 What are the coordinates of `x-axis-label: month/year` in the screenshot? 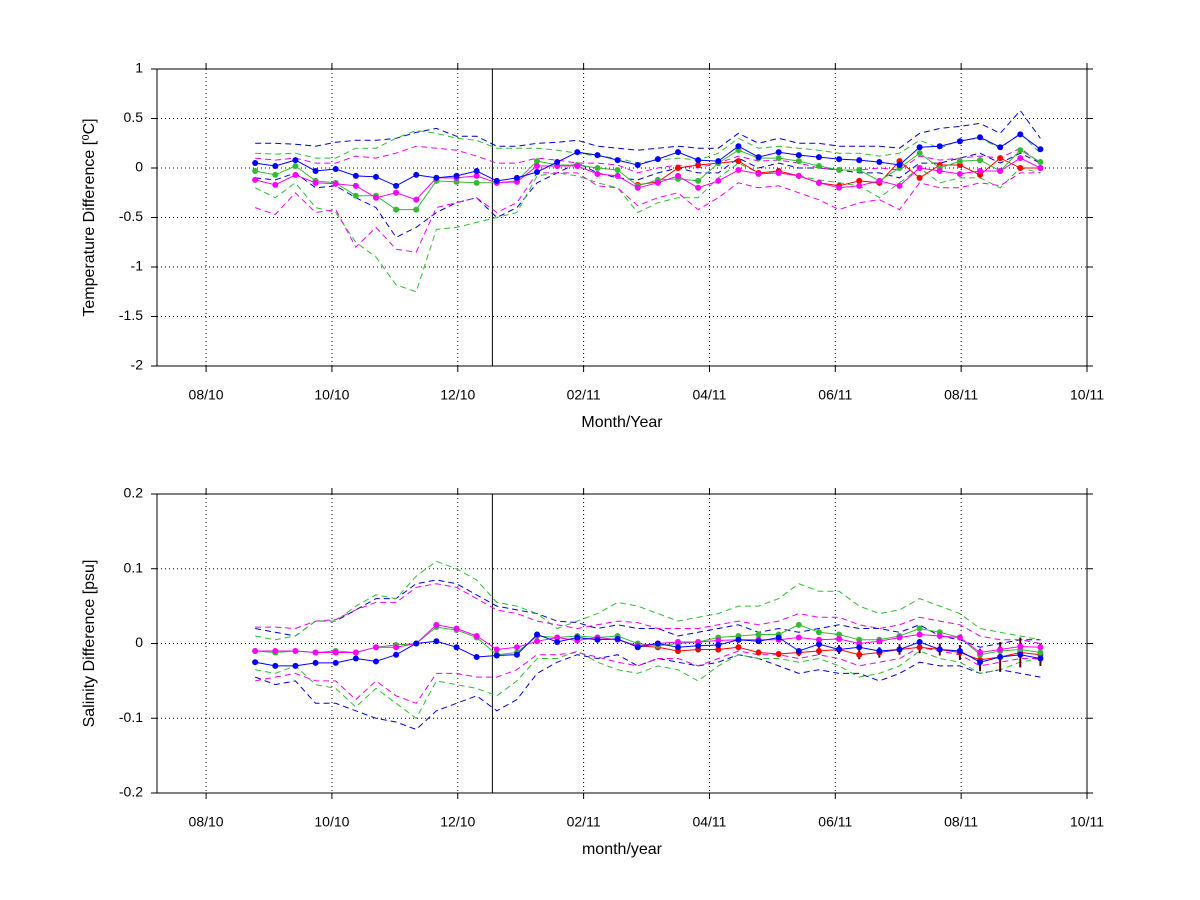 It's located at (622, 849).